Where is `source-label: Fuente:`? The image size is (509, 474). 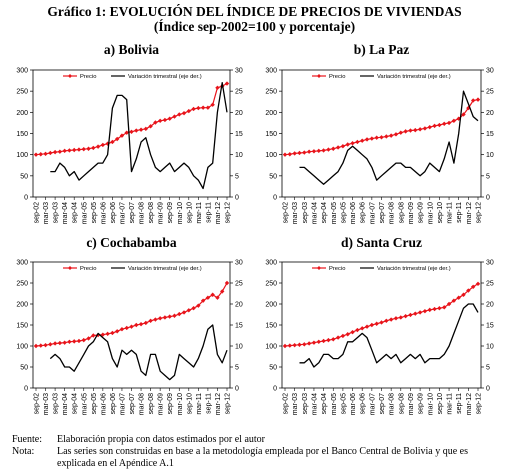 source-label: Fuente: is located at coordinates (27, 439).